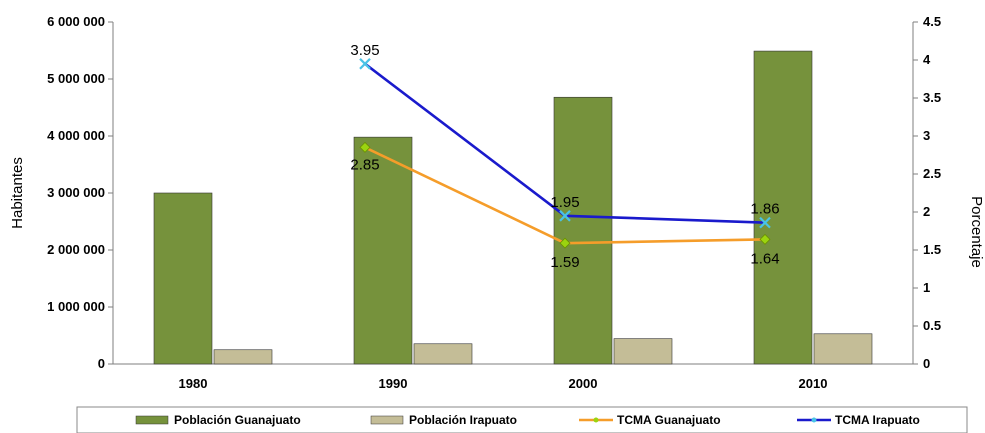  I want to click on y-tick-label: 0, so click(101, 363).